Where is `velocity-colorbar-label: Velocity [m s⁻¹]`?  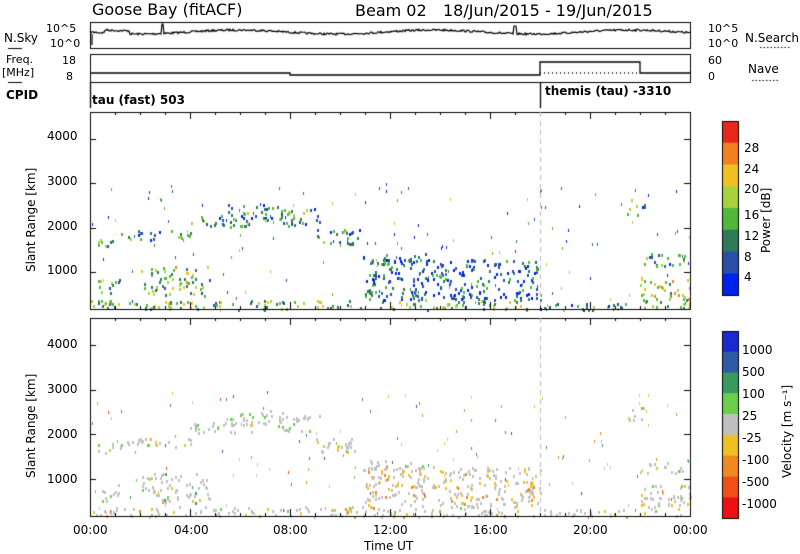
velocity-colorbar-label: Velocity [m s⁻¹] is located at coordinates (787, 431).